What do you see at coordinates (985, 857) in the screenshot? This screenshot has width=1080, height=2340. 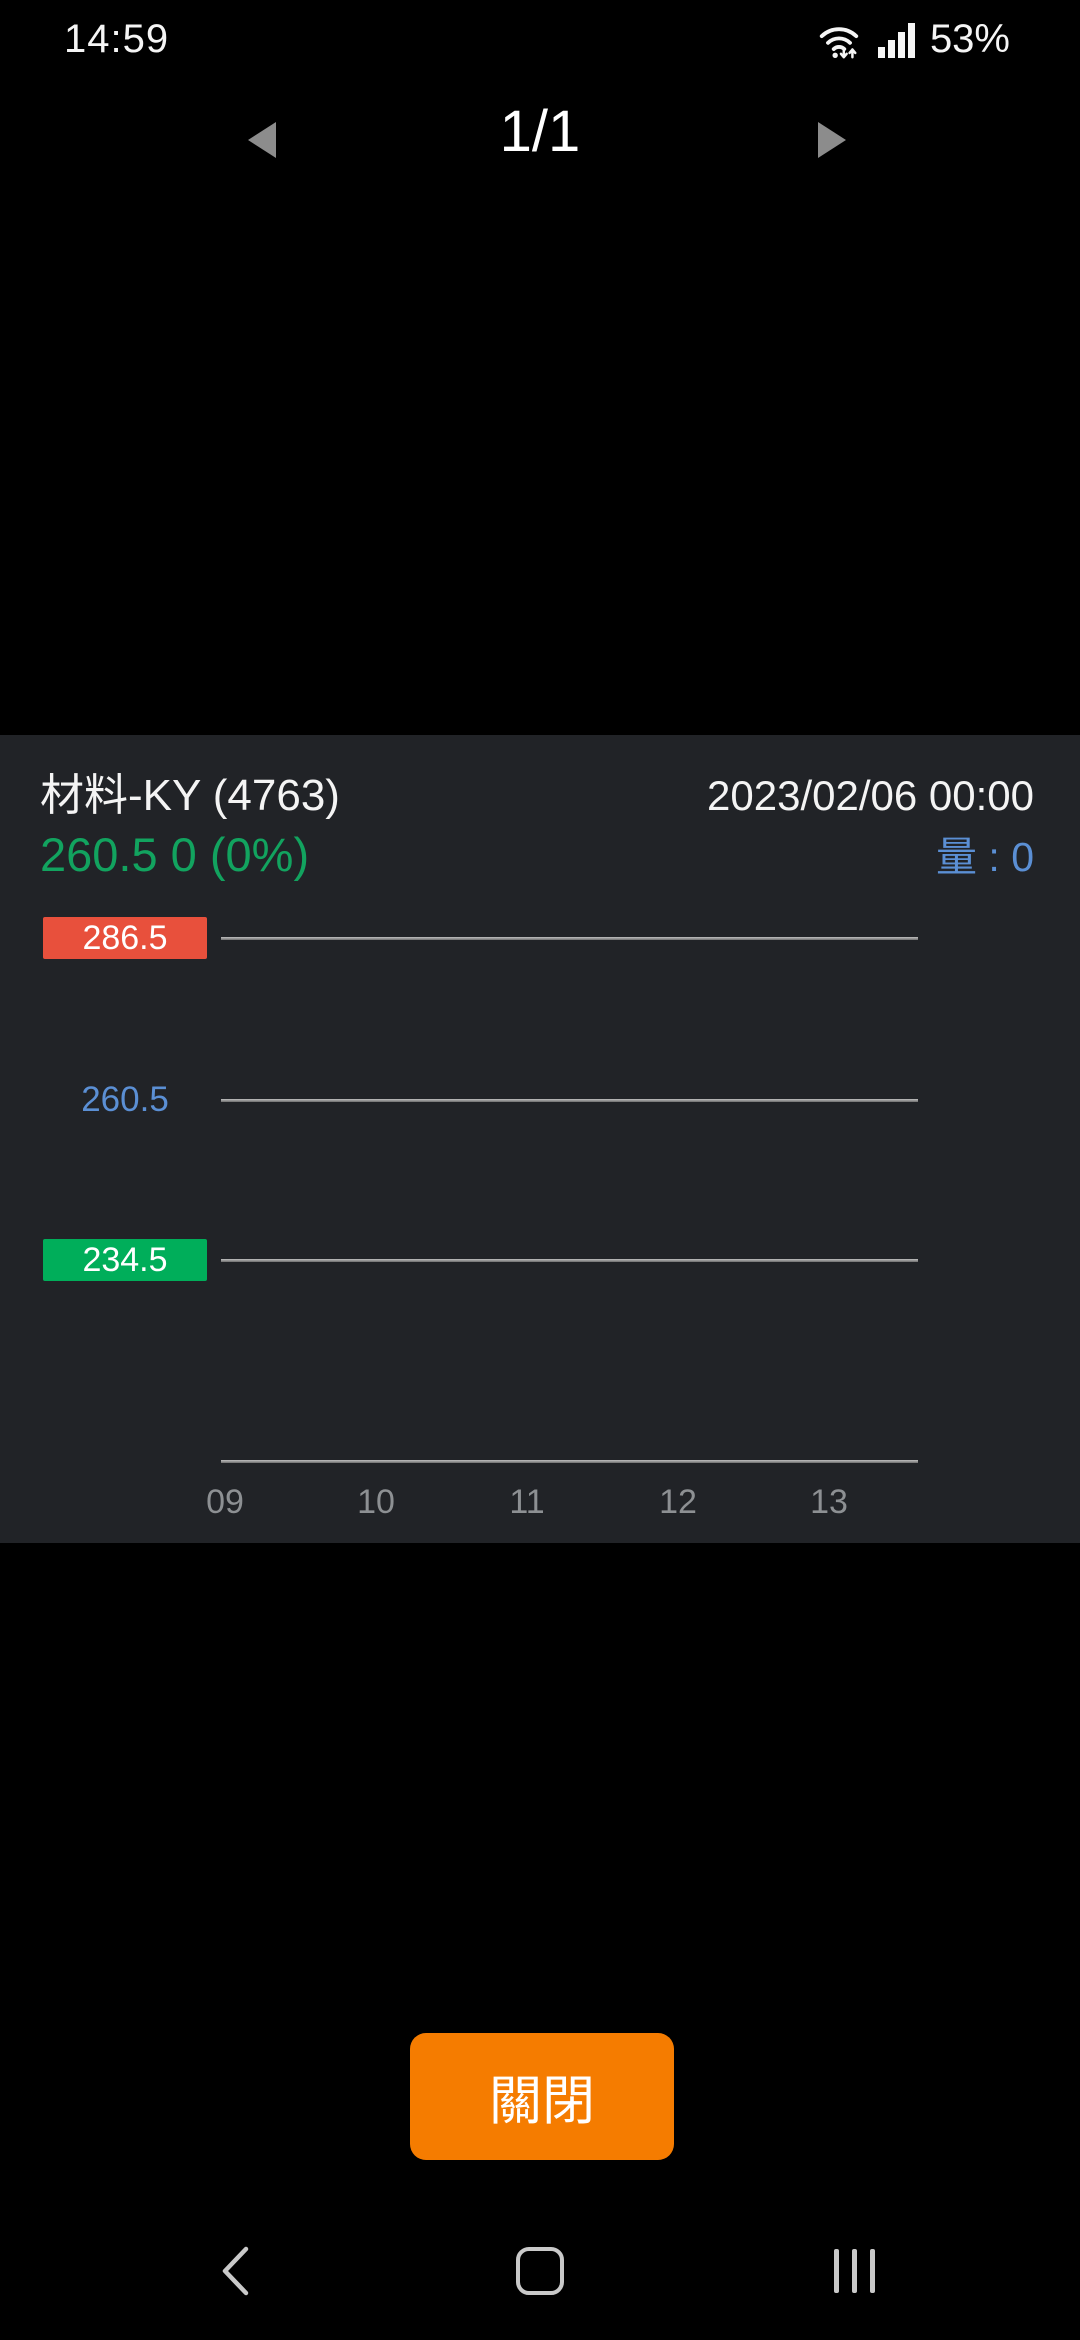 I see `volume-text: 量 : 0` at bounding box center [985, 857].